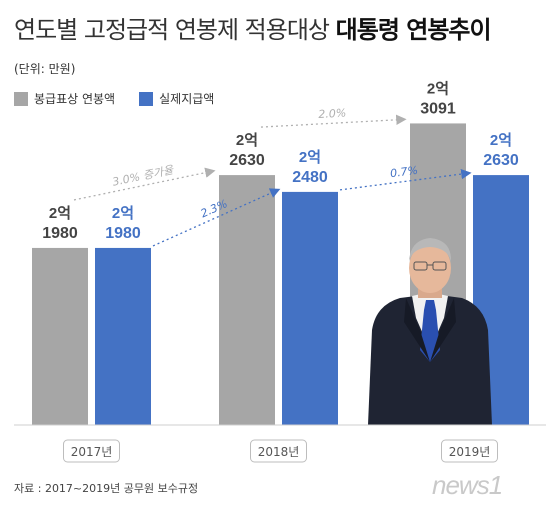 Image resolution: width=560 pixels, height=516 pixels. I want to click on data-label-s1-1-line2: 2630, so click(247, 160).